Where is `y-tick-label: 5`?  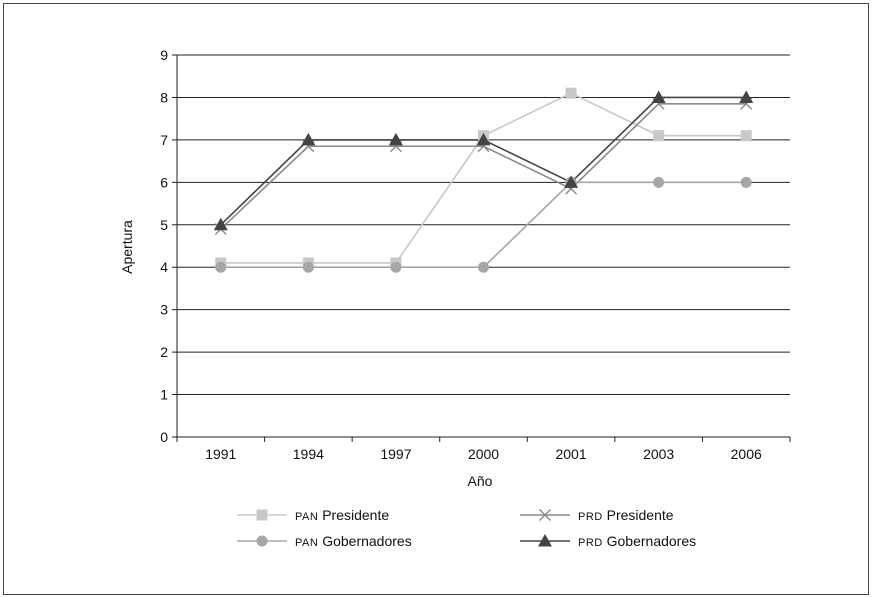
y-tick-label: 5 is located at coordinates (164, 225).